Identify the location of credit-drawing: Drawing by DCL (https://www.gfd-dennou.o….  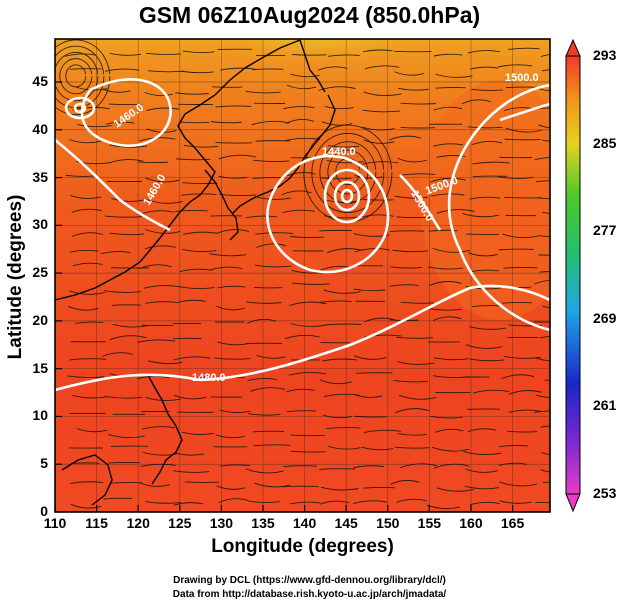
(309, 580).